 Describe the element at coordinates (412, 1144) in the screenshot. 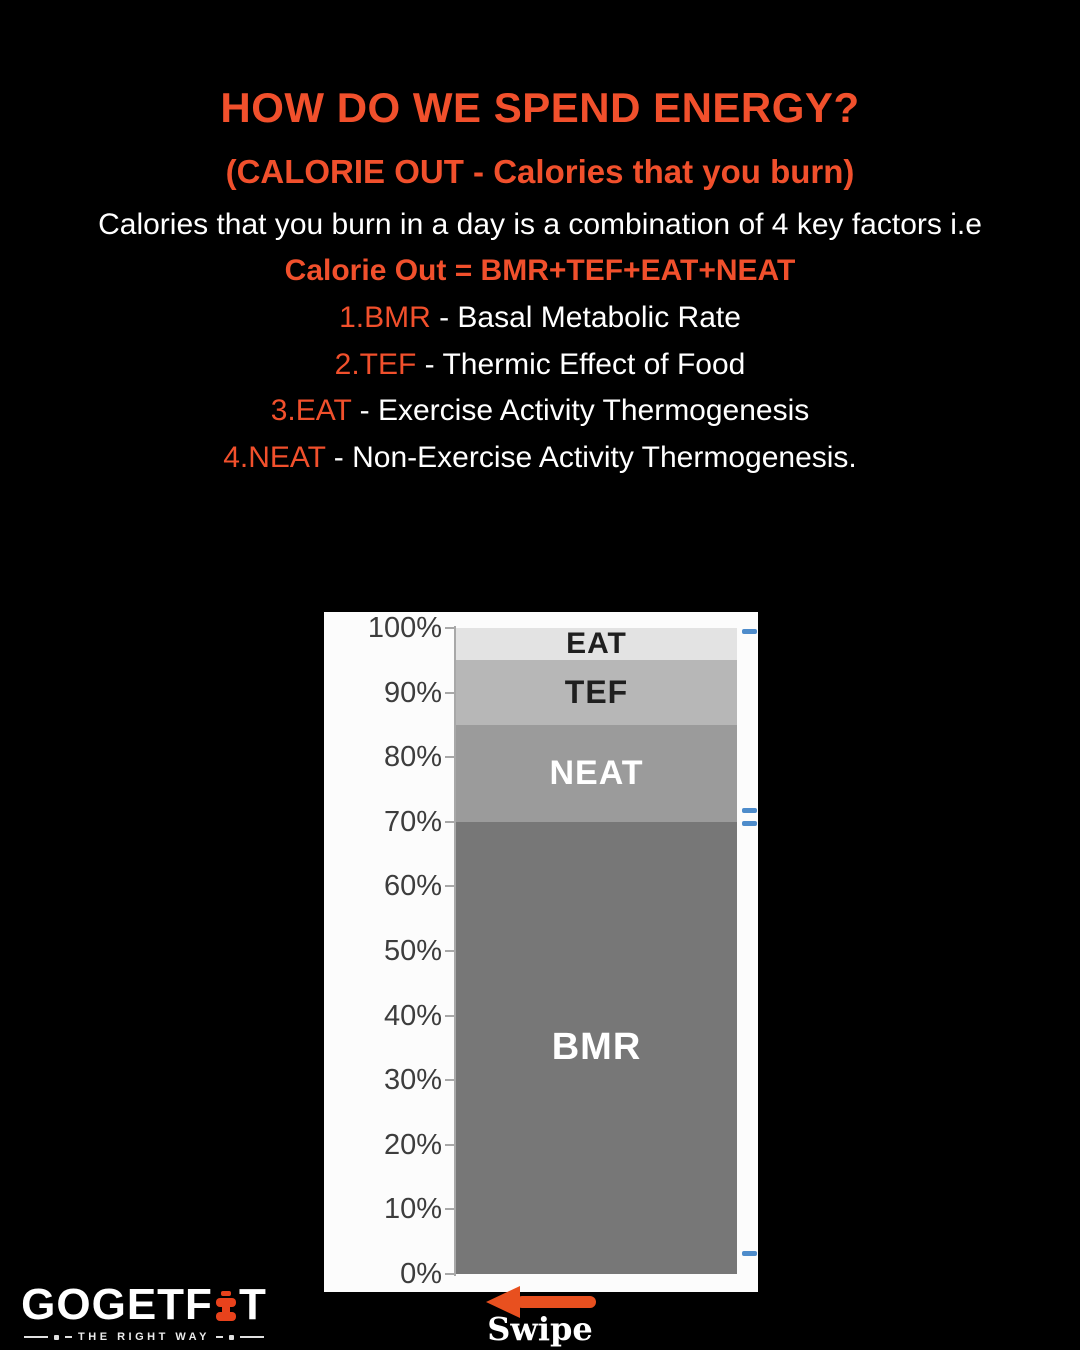

I see `y-tick-label: 20%` at that location.